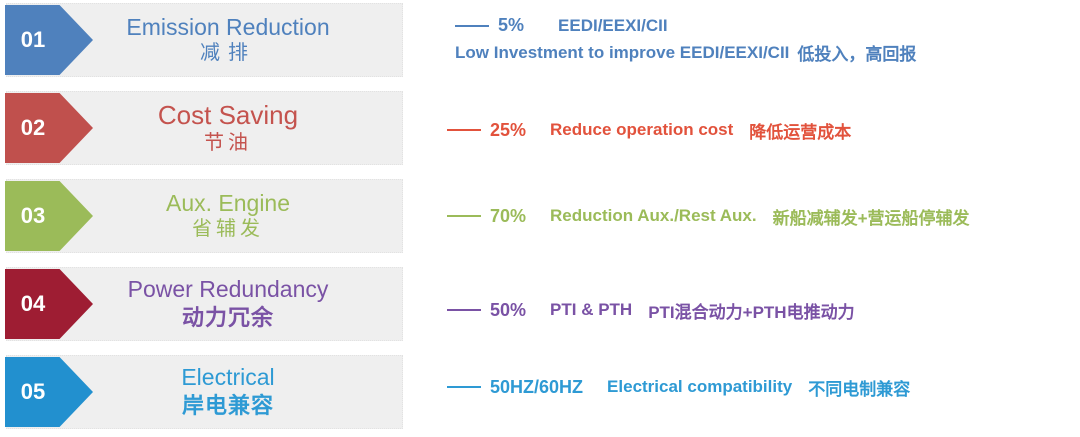  Describe the element at coordinates (49, 40) in the screenshot. I see `step-arrow: 01` at that location.